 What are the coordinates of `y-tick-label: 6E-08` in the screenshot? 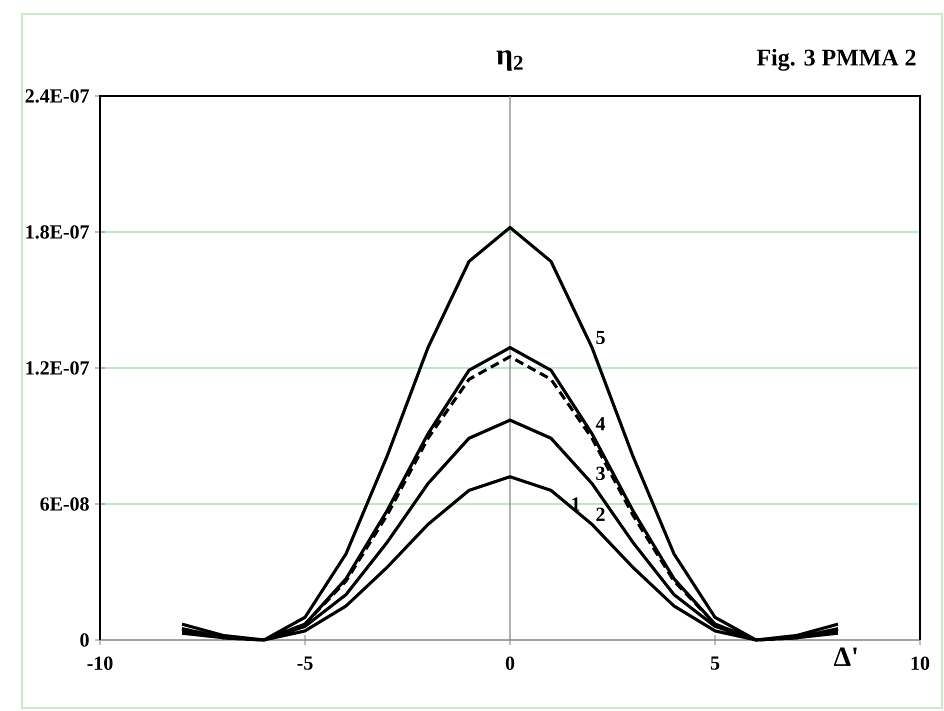 It's located at (64, 504).